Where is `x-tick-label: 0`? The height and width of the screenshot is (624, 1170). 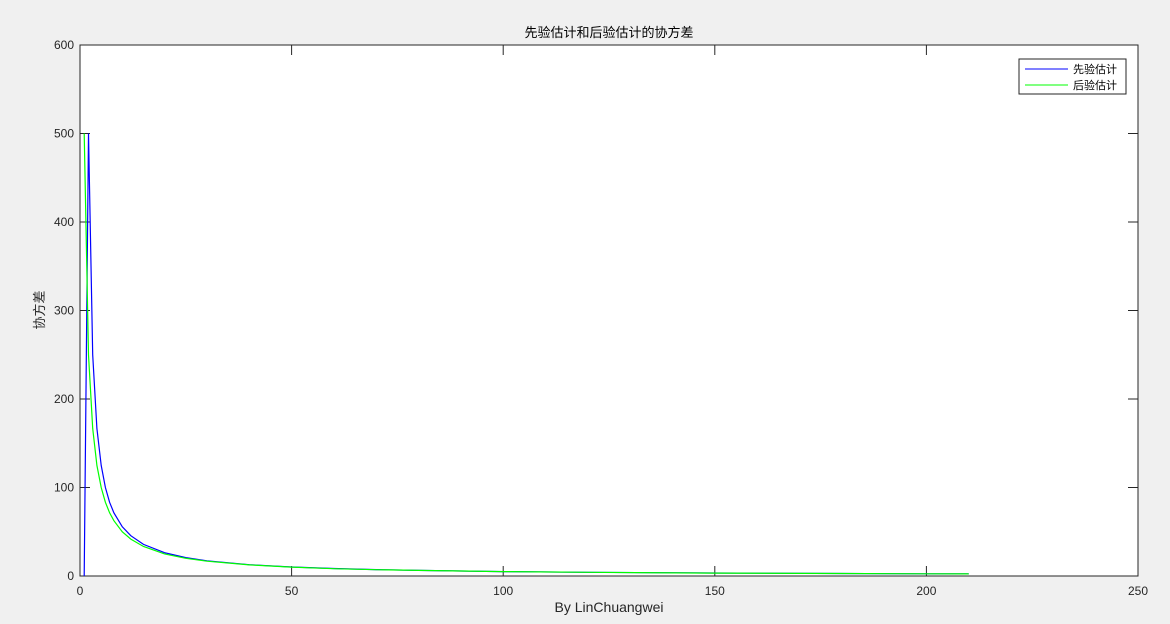
x-tick-label: 0 is located at coordinates (80, 591).